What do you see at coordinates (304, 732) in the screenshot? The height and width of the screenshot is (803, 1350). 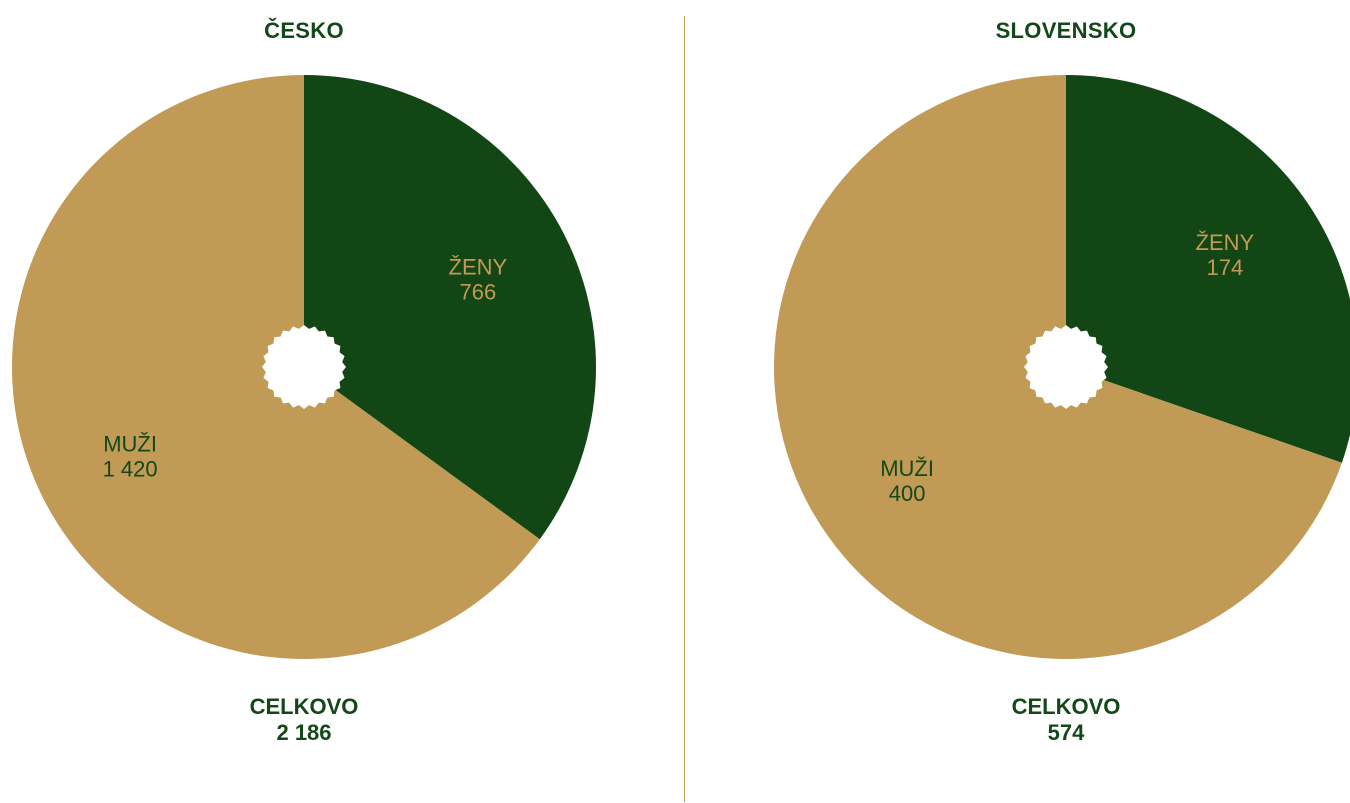 I see `total-value-czech: 2 186` at bounding box center [304, 732].